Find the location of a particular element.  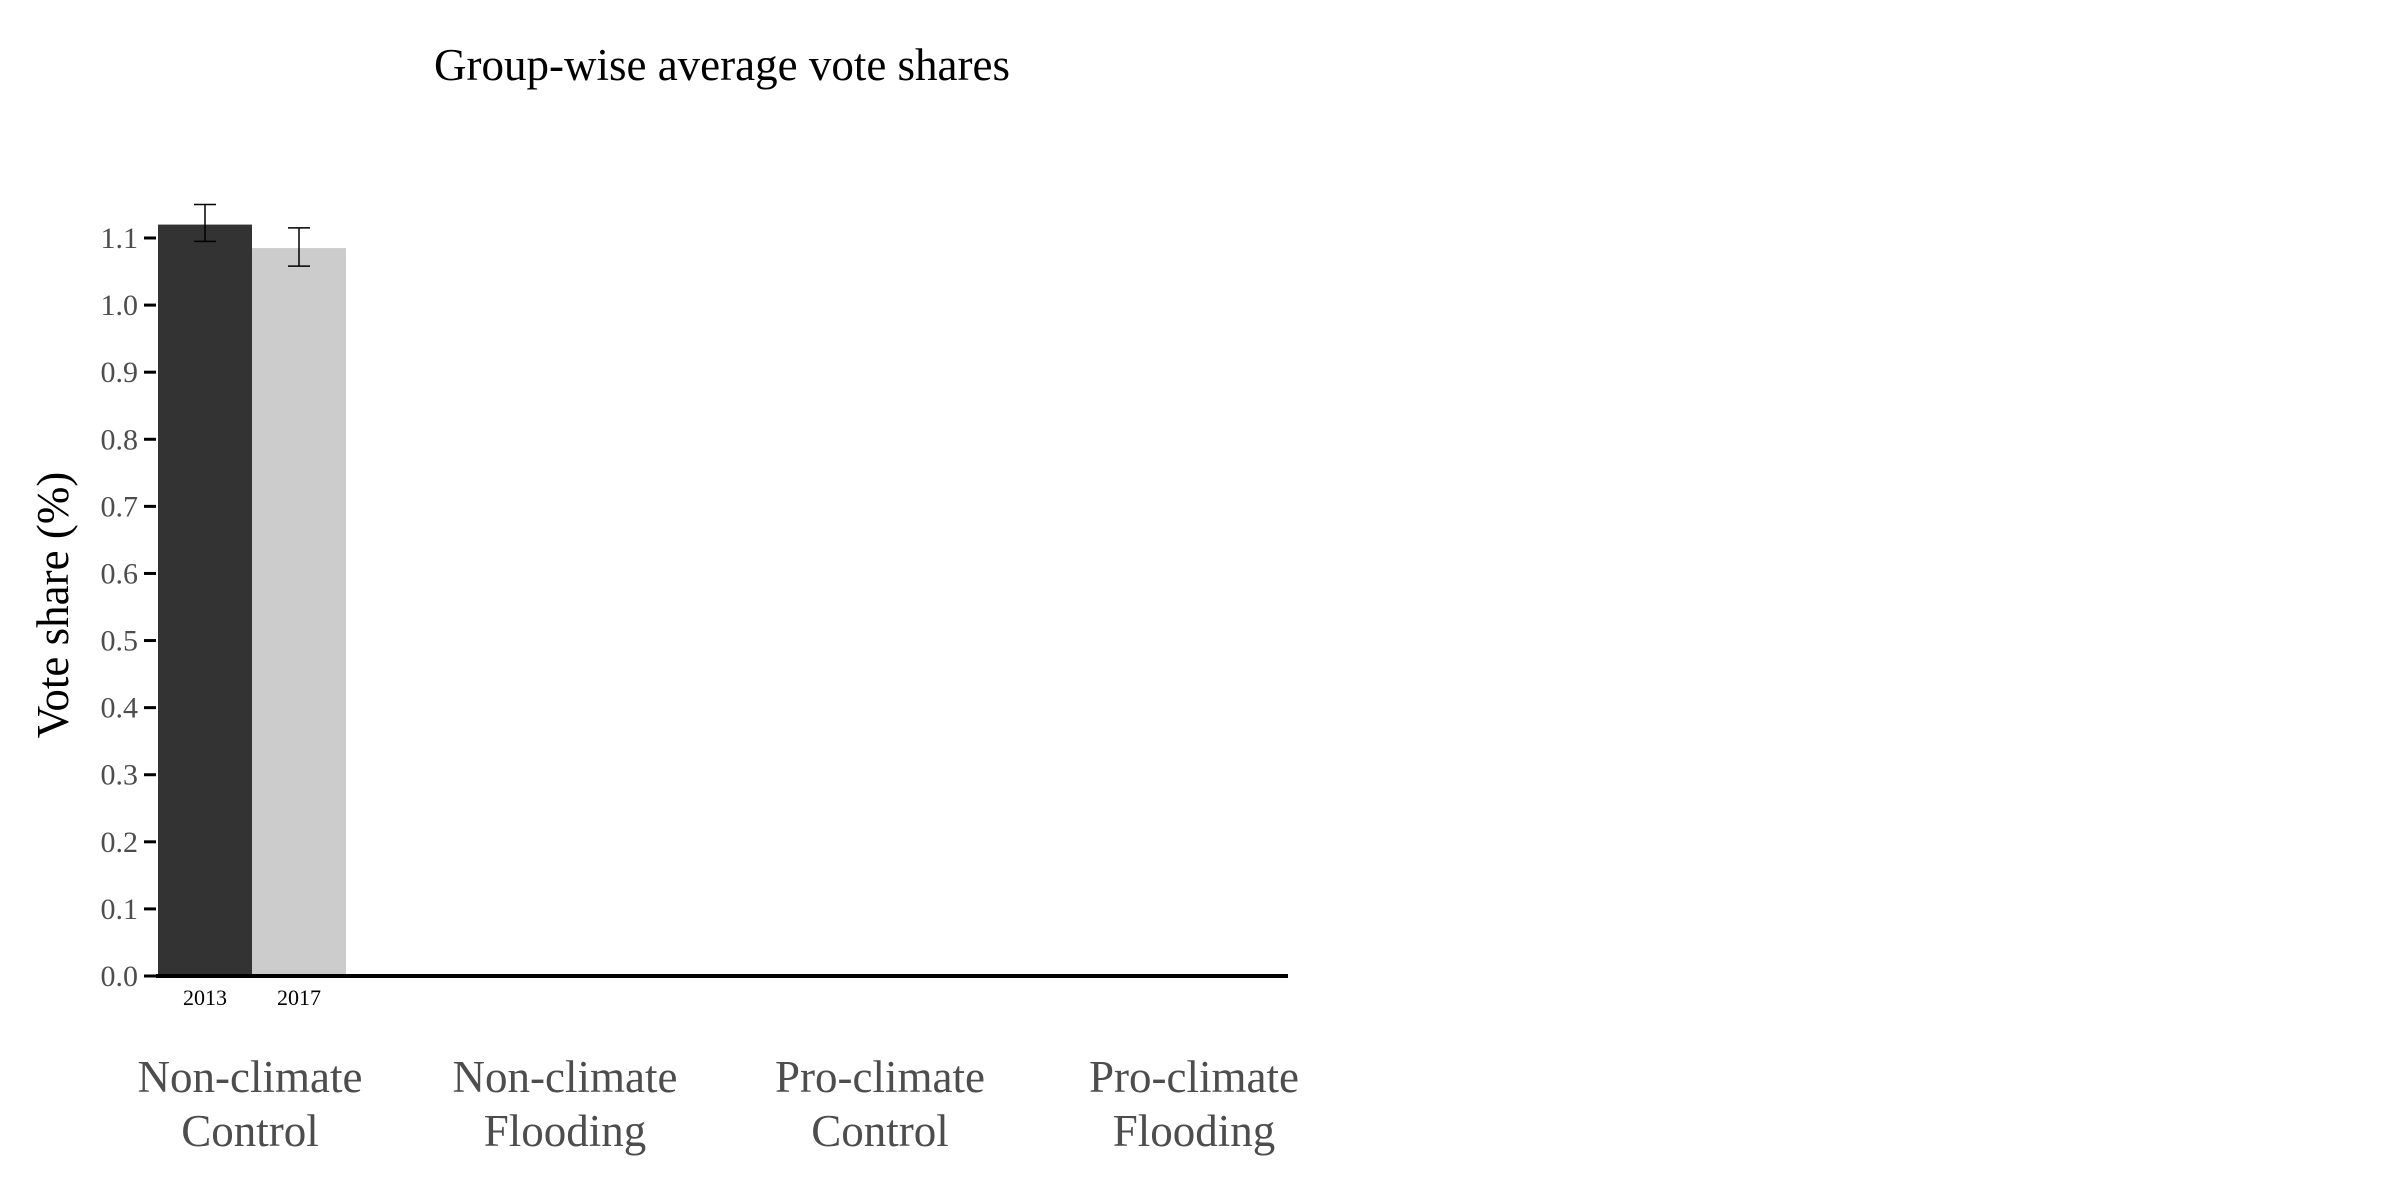

bar-2013 is located at coordinates (205, 600).